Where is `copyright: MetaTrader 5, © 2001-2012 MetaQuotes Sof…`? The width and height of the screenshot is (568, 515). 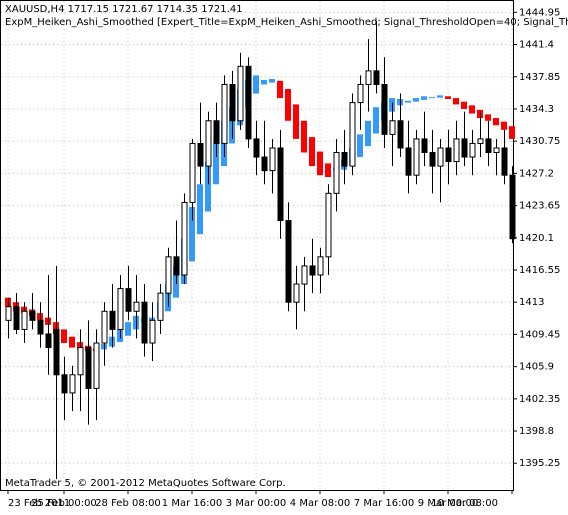 copyright: MetaTrader 5, © 2001-2012 MetaQuotes Sof… is located at coordinates (145, 483).